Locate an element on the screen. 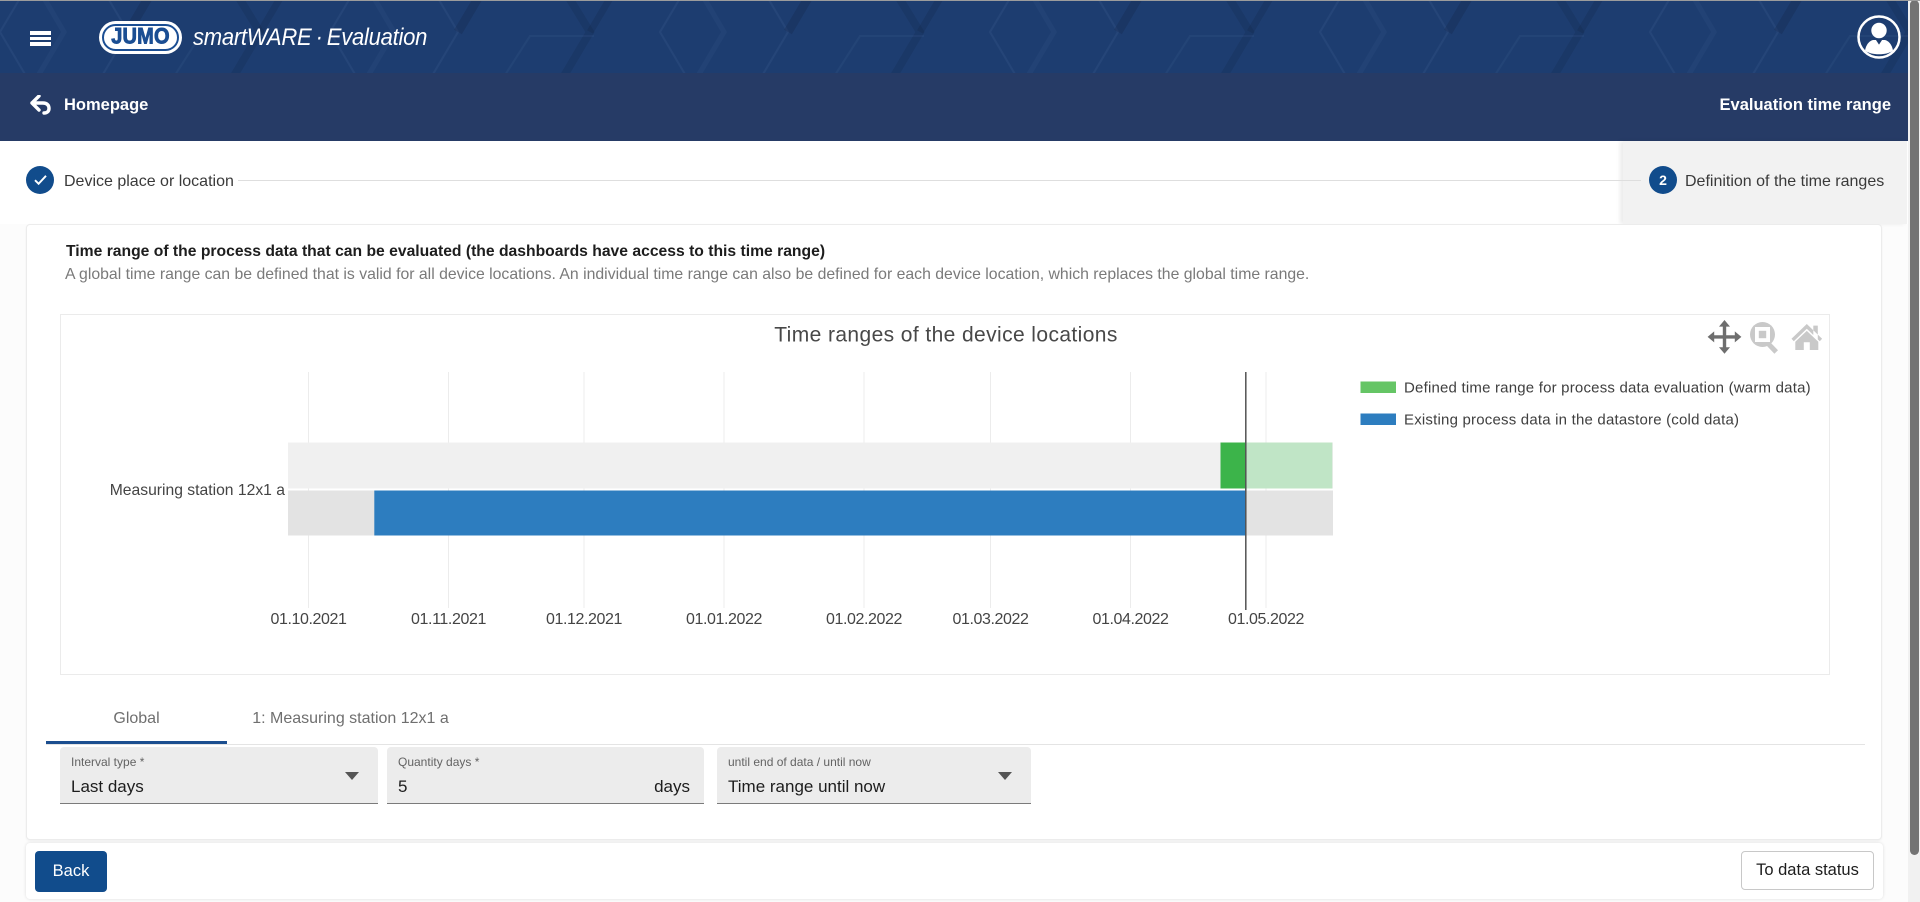 The width and height of the screenshot is (1920, 902). svg-text: 01.10.2021 is located at coordinates (308, 619).